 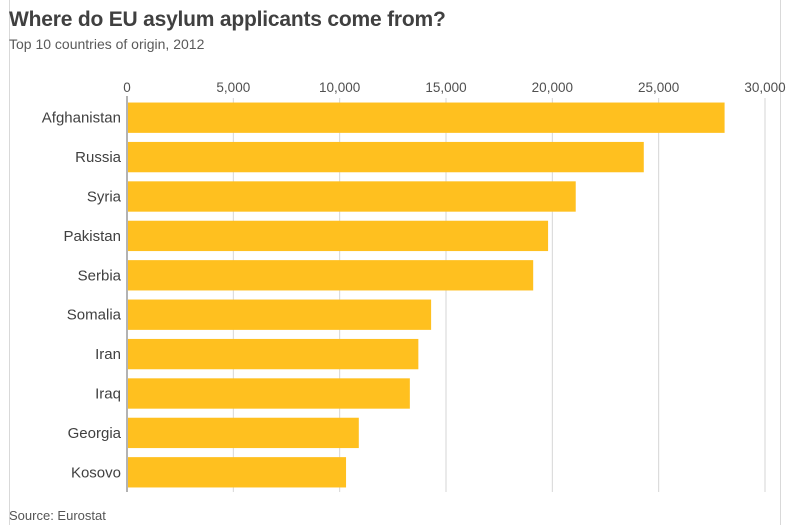 What do you see at coordinates (233, 87) in the screenshot?
I see `x-tick-label: 5,000` at bounding box center [233, 87].